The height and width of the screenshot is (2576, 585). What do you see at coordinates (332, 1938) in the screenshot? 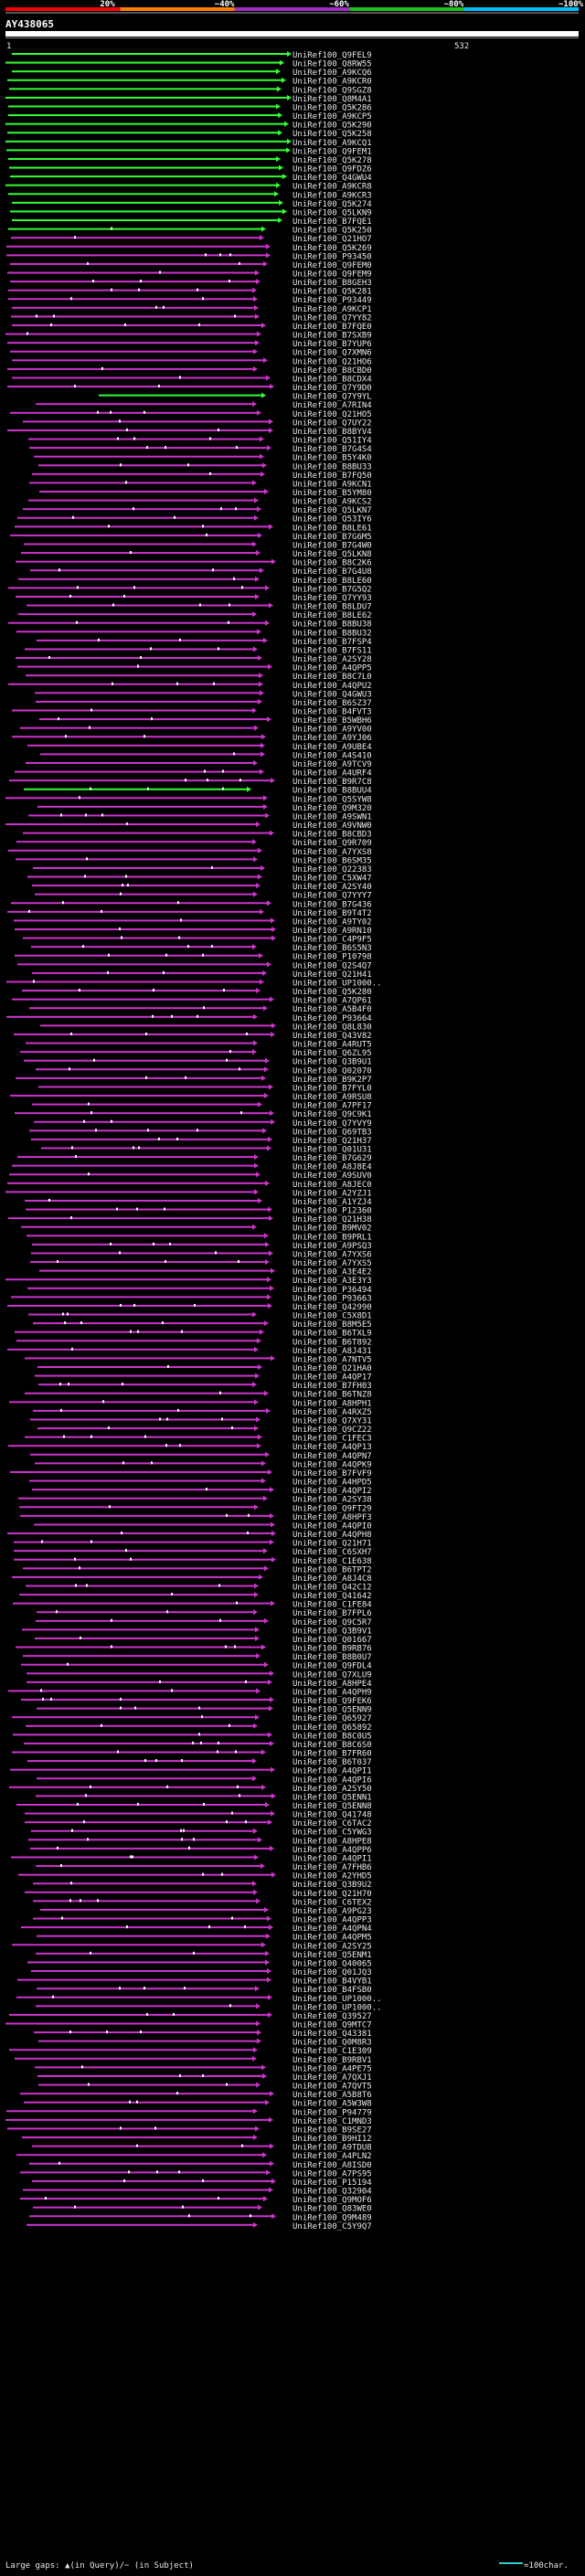
I see `hit-label: UniRef100_A4QPM5` at bounding box center [332, 1938].